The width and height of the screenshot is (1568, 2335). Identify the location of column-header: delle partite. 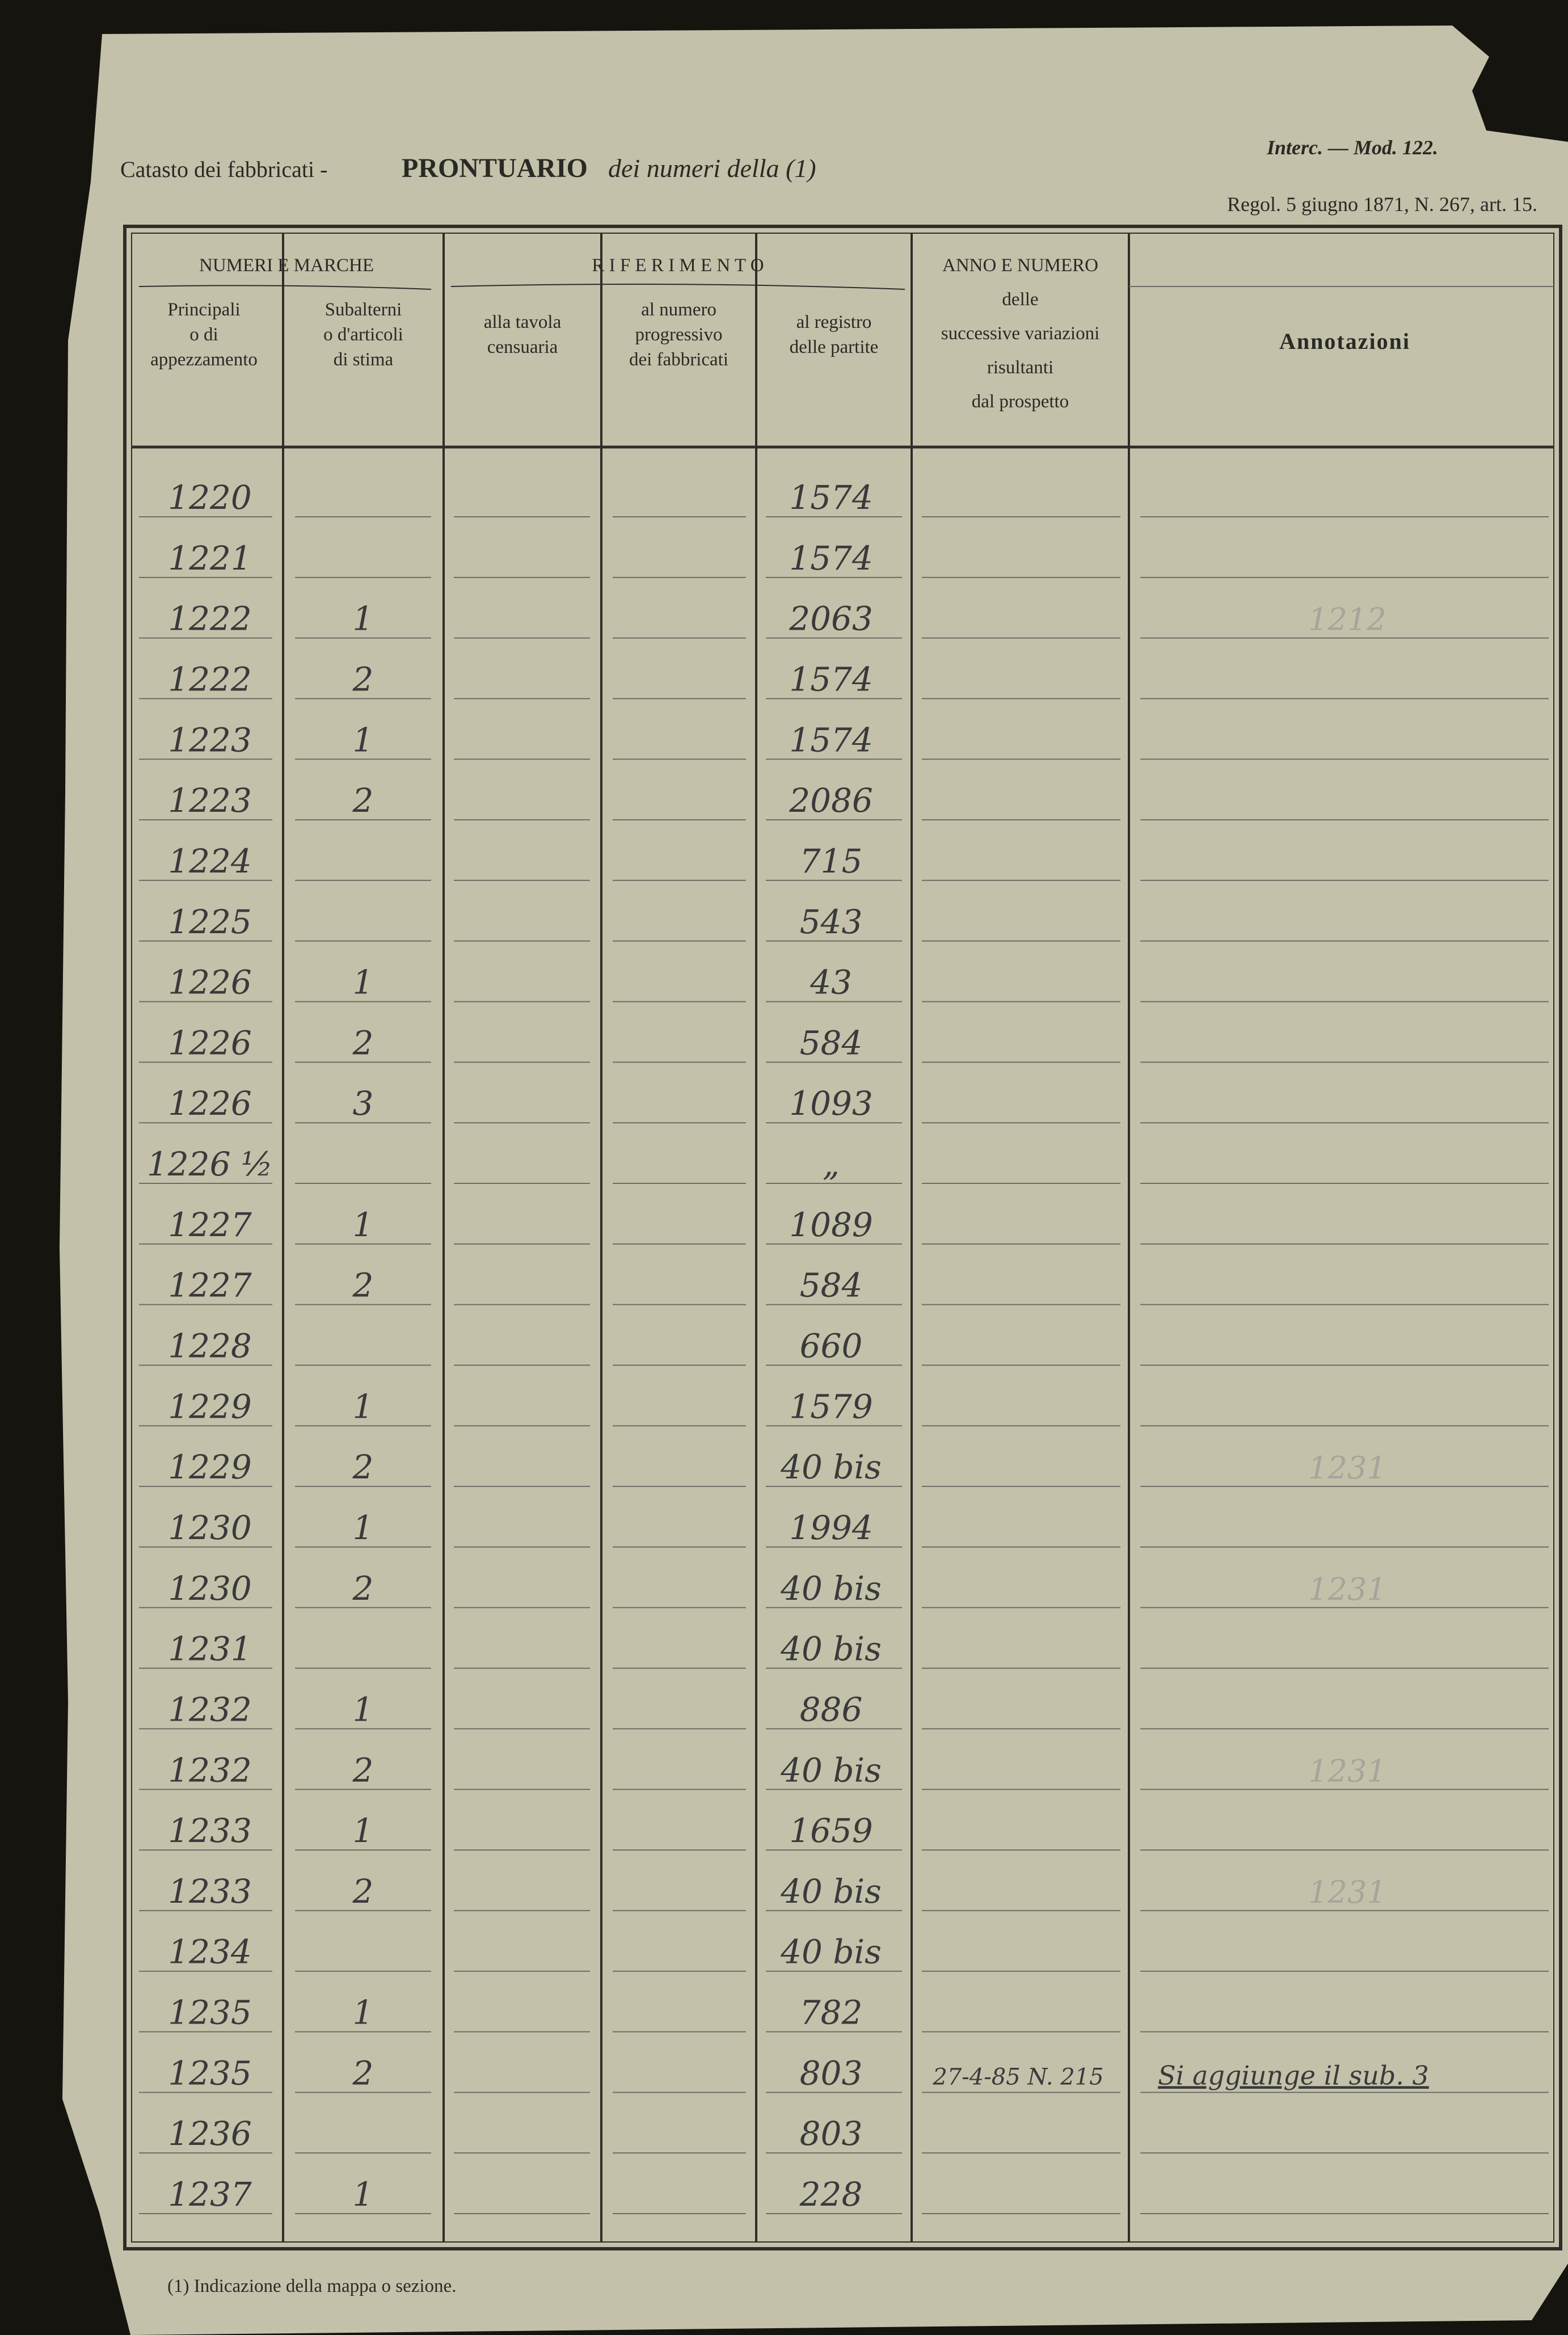
(834, 347).